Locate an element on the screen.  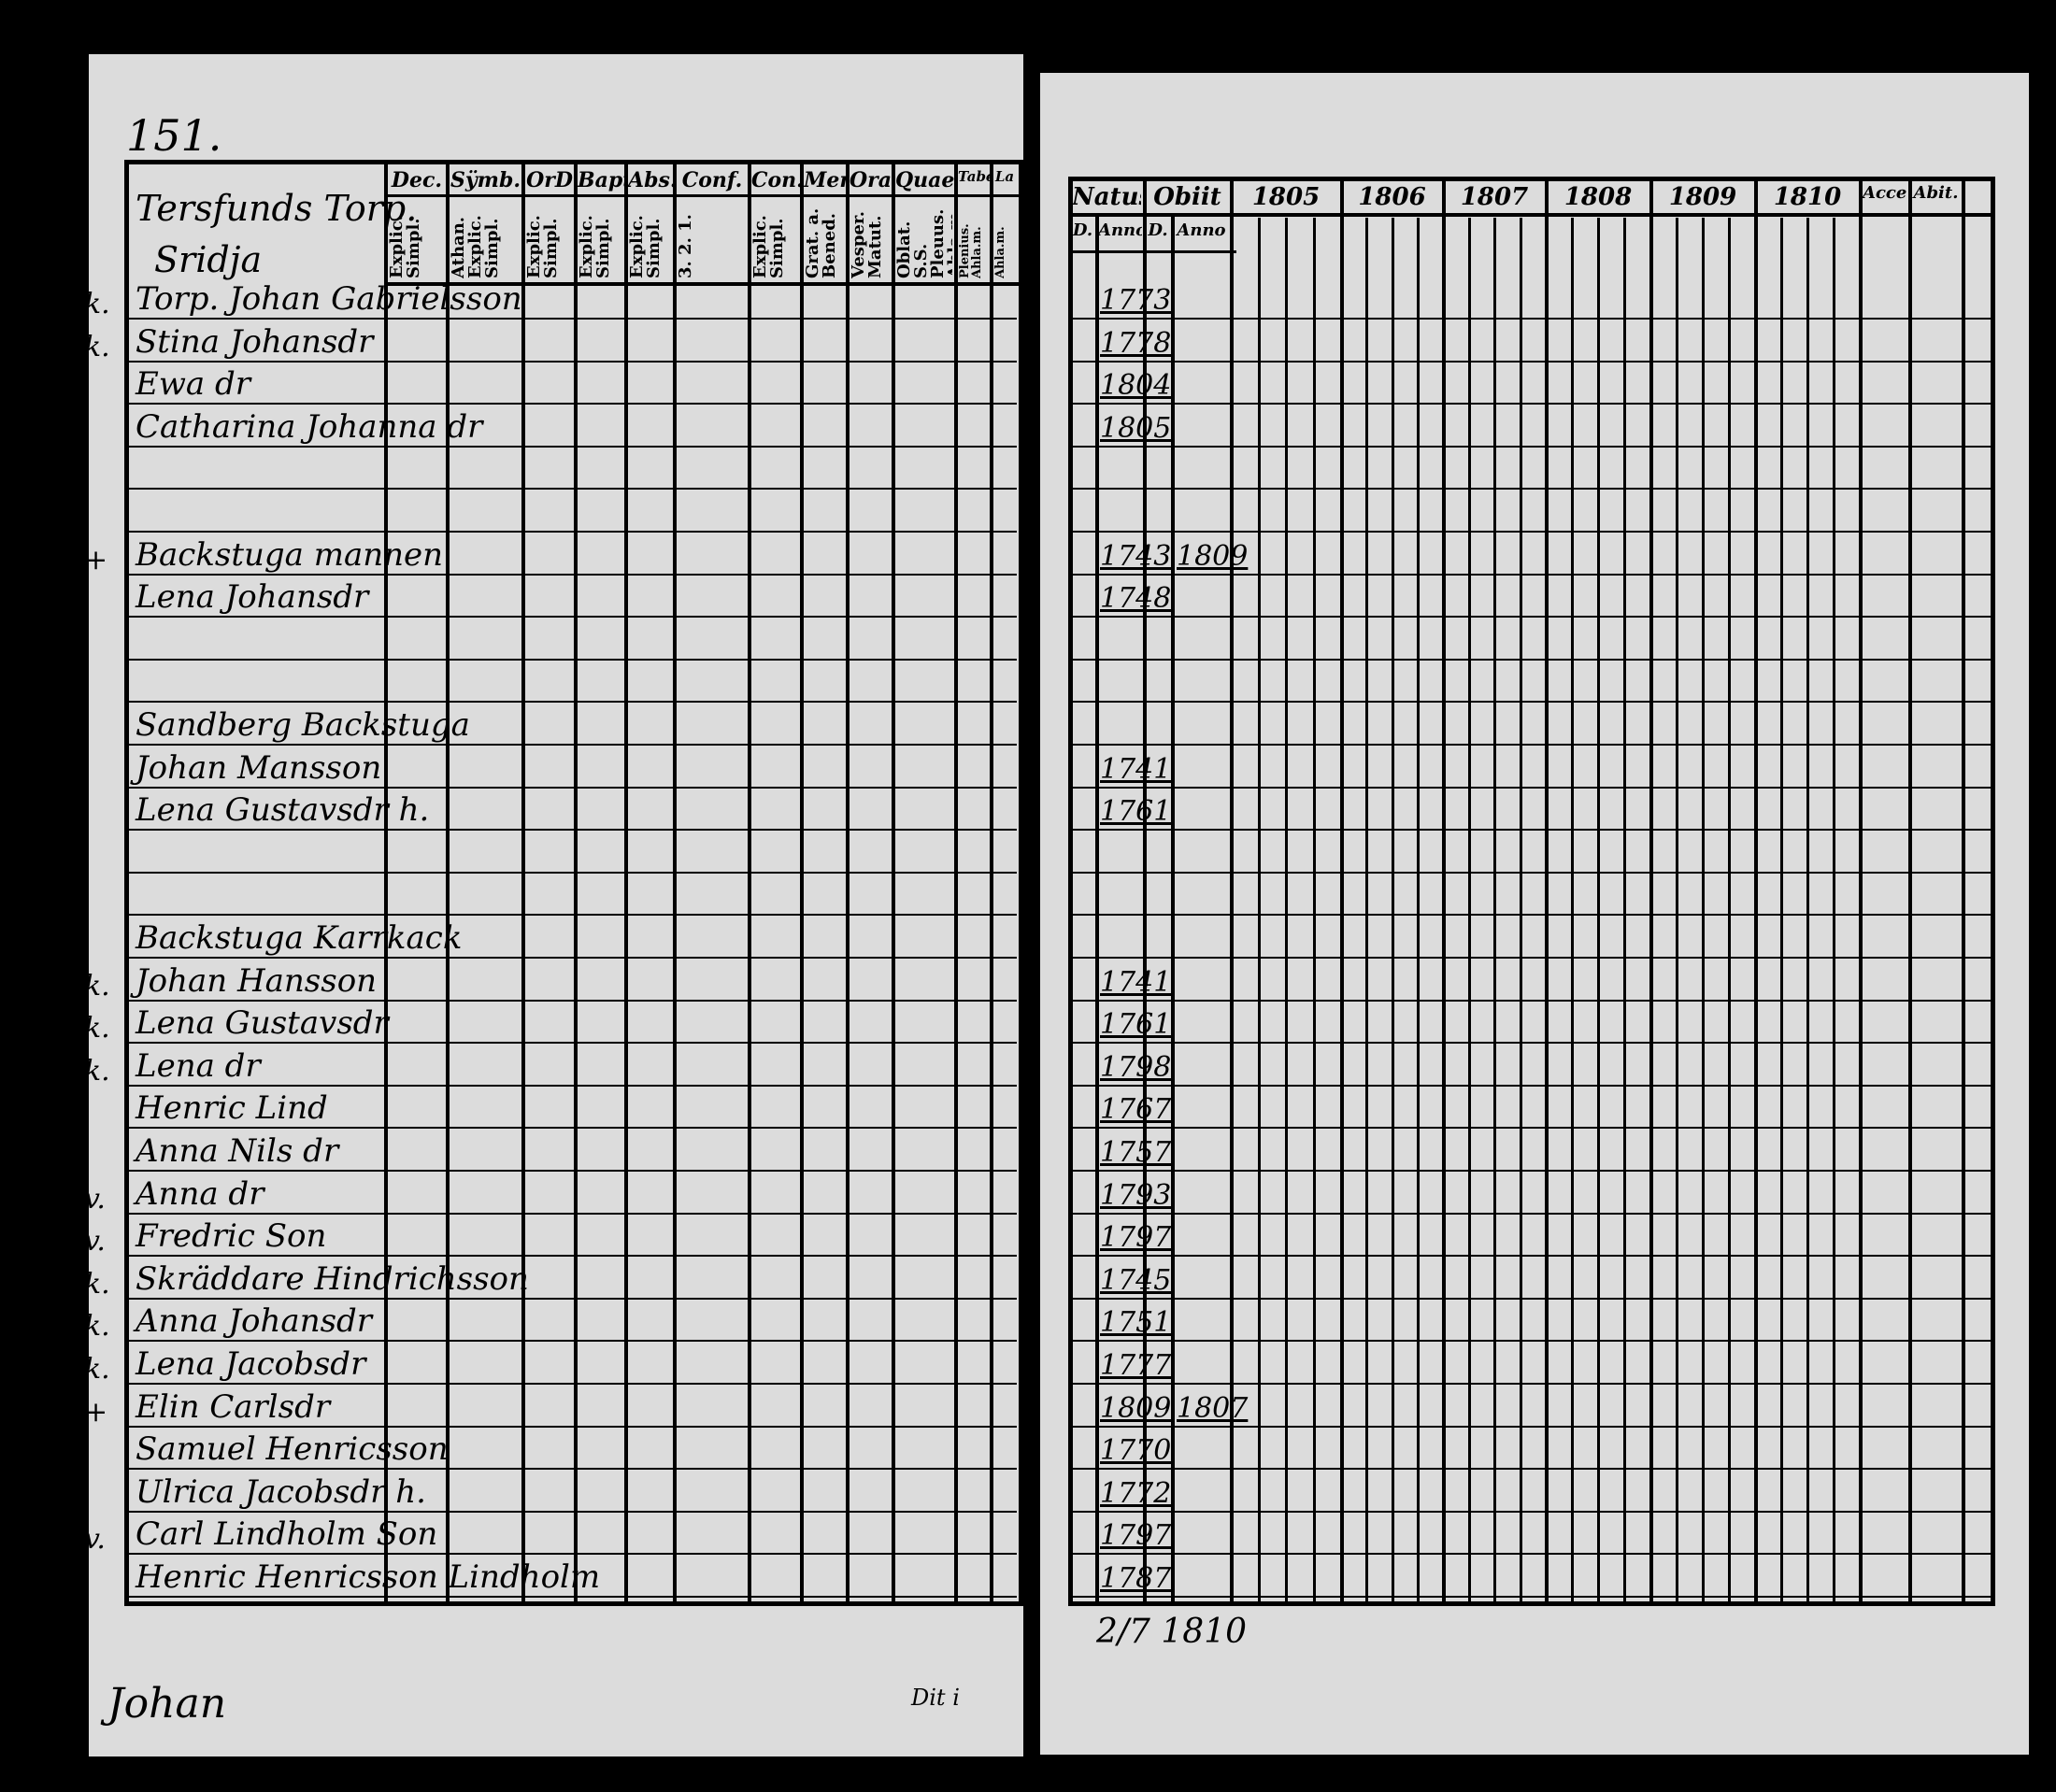
birth-year: 1793 is located at coordinates (1136, 1195).